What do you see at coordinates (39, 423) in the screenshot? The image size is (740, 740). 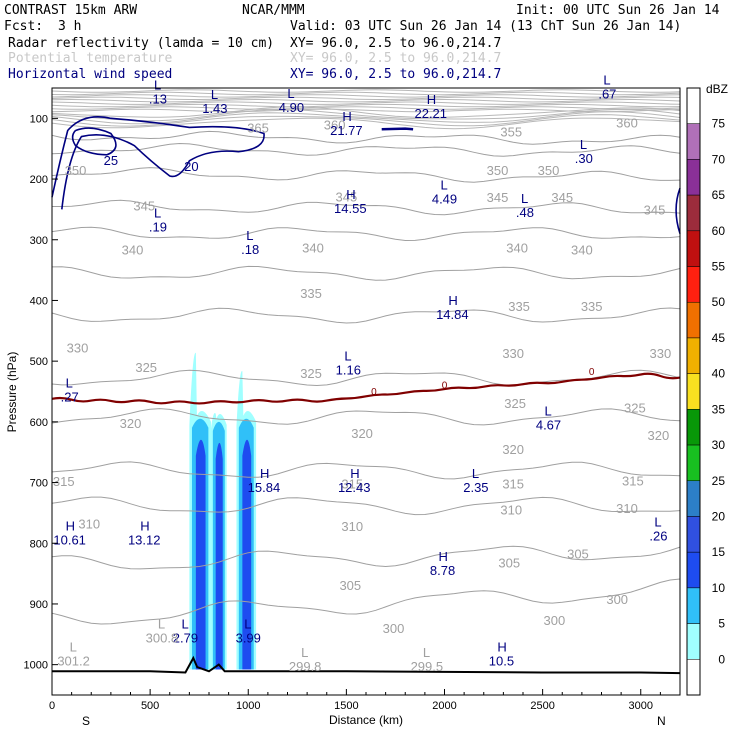 I see `y-tick-label: 600` at bounding box center [39, 423].